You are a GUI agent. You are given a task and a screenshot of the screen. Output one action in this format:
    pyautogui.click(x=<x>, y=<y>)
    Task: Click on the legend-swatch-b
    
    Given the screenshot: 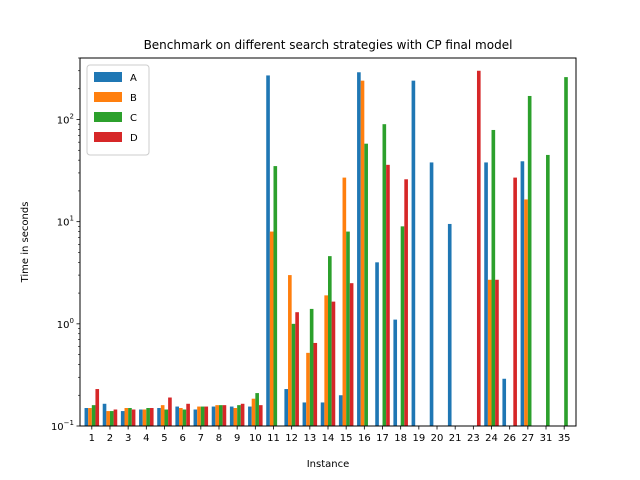 What is the action you would take?
    pyautogui.click(x=108, y=97)
    